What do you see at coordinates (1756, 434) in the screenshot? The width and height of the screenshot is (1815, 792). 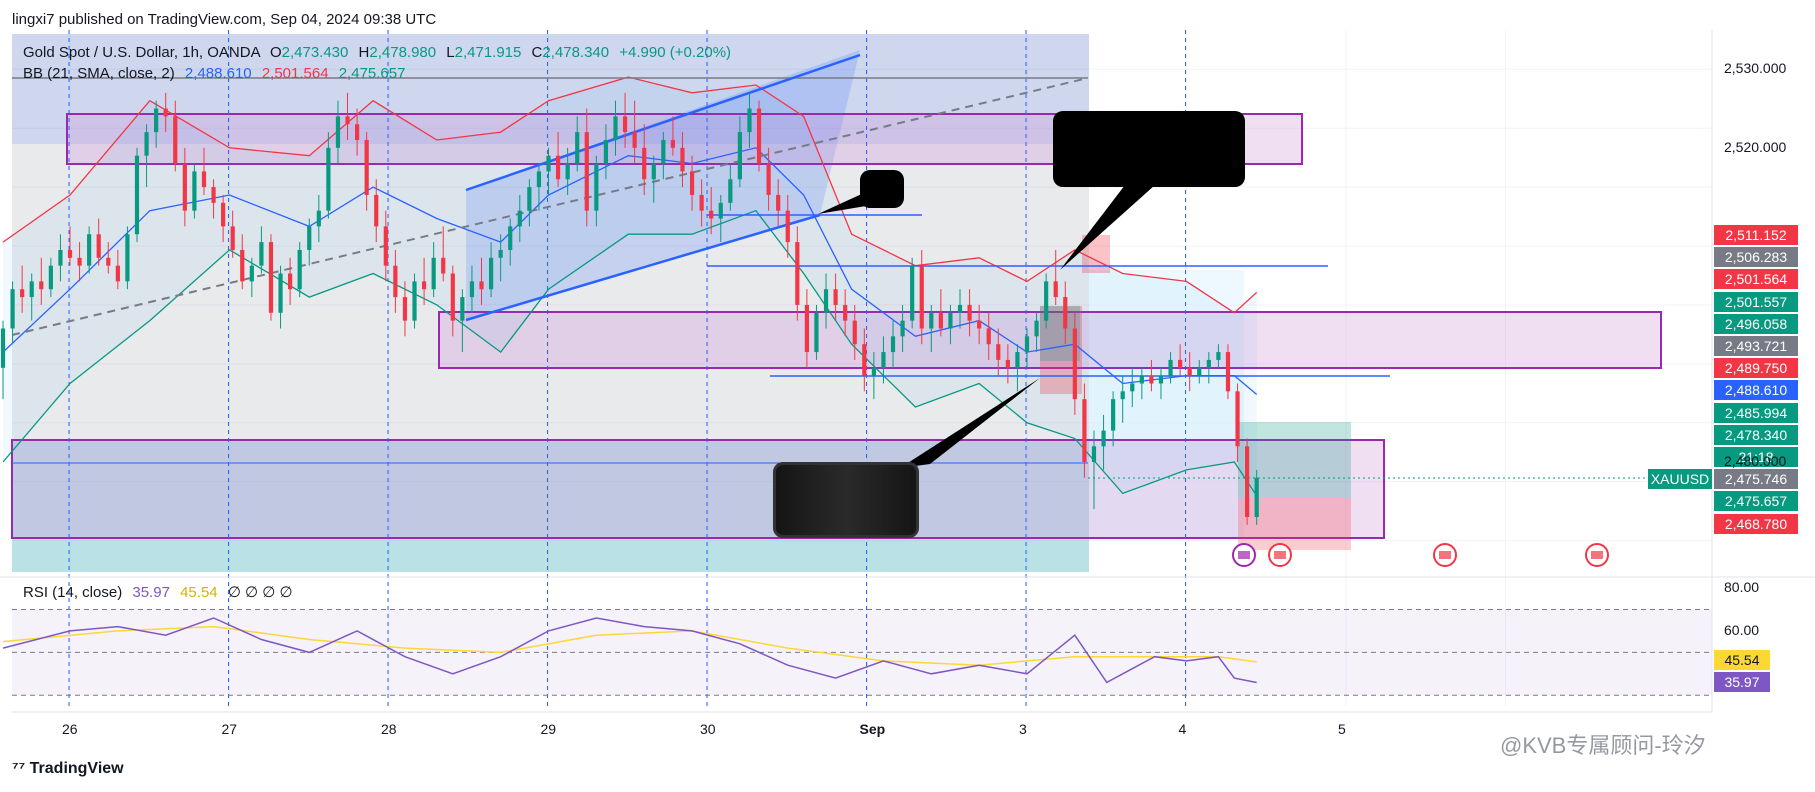 I see `price-tag: 2,478.340` at bounding box center [1756, 434].